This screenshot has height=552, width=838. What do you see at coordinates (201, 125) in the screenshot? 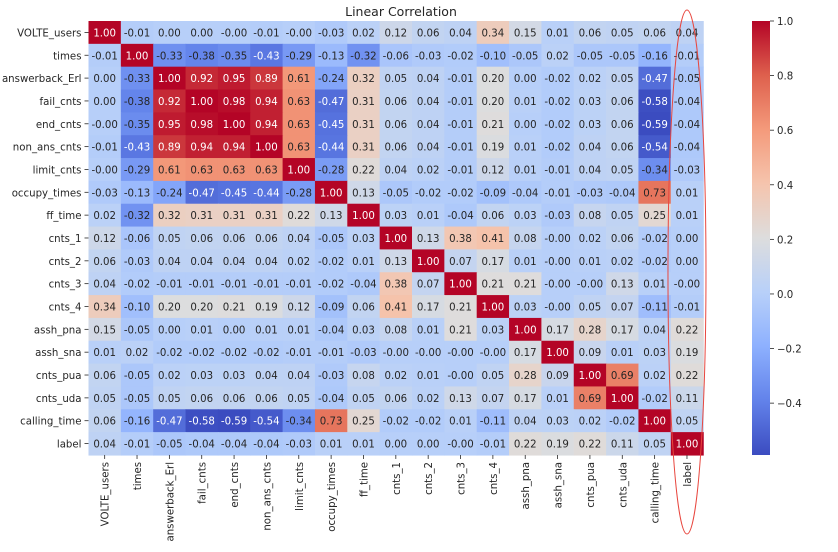
I see `cell-value-label: 0.98` at bounding box center [201, 125].